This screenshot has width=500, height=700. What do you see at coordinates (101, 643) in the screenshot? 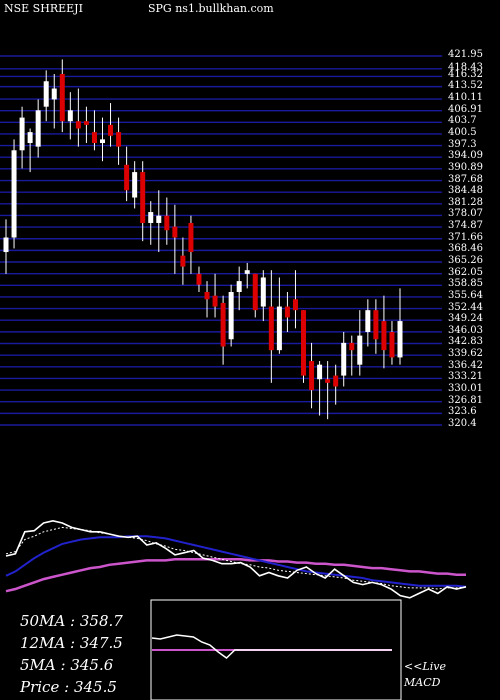
I see `ma-12-value: 347.5` at bounding box center [101, 643].